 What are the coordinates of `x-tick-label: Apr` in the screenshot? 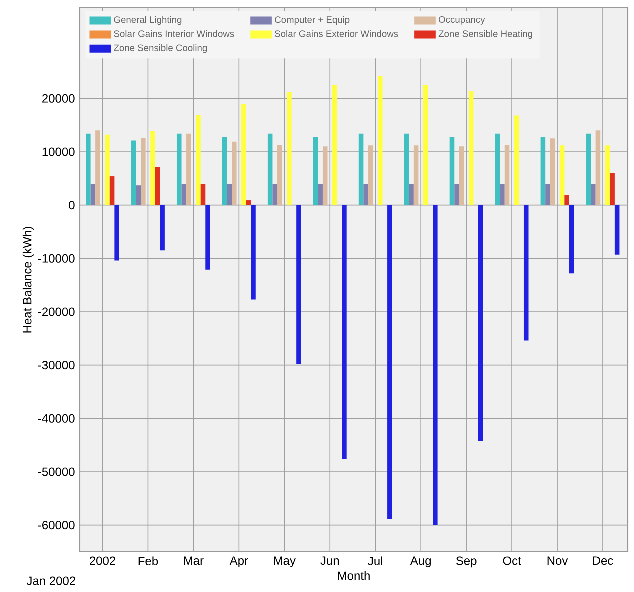 It's located at (239, 562).